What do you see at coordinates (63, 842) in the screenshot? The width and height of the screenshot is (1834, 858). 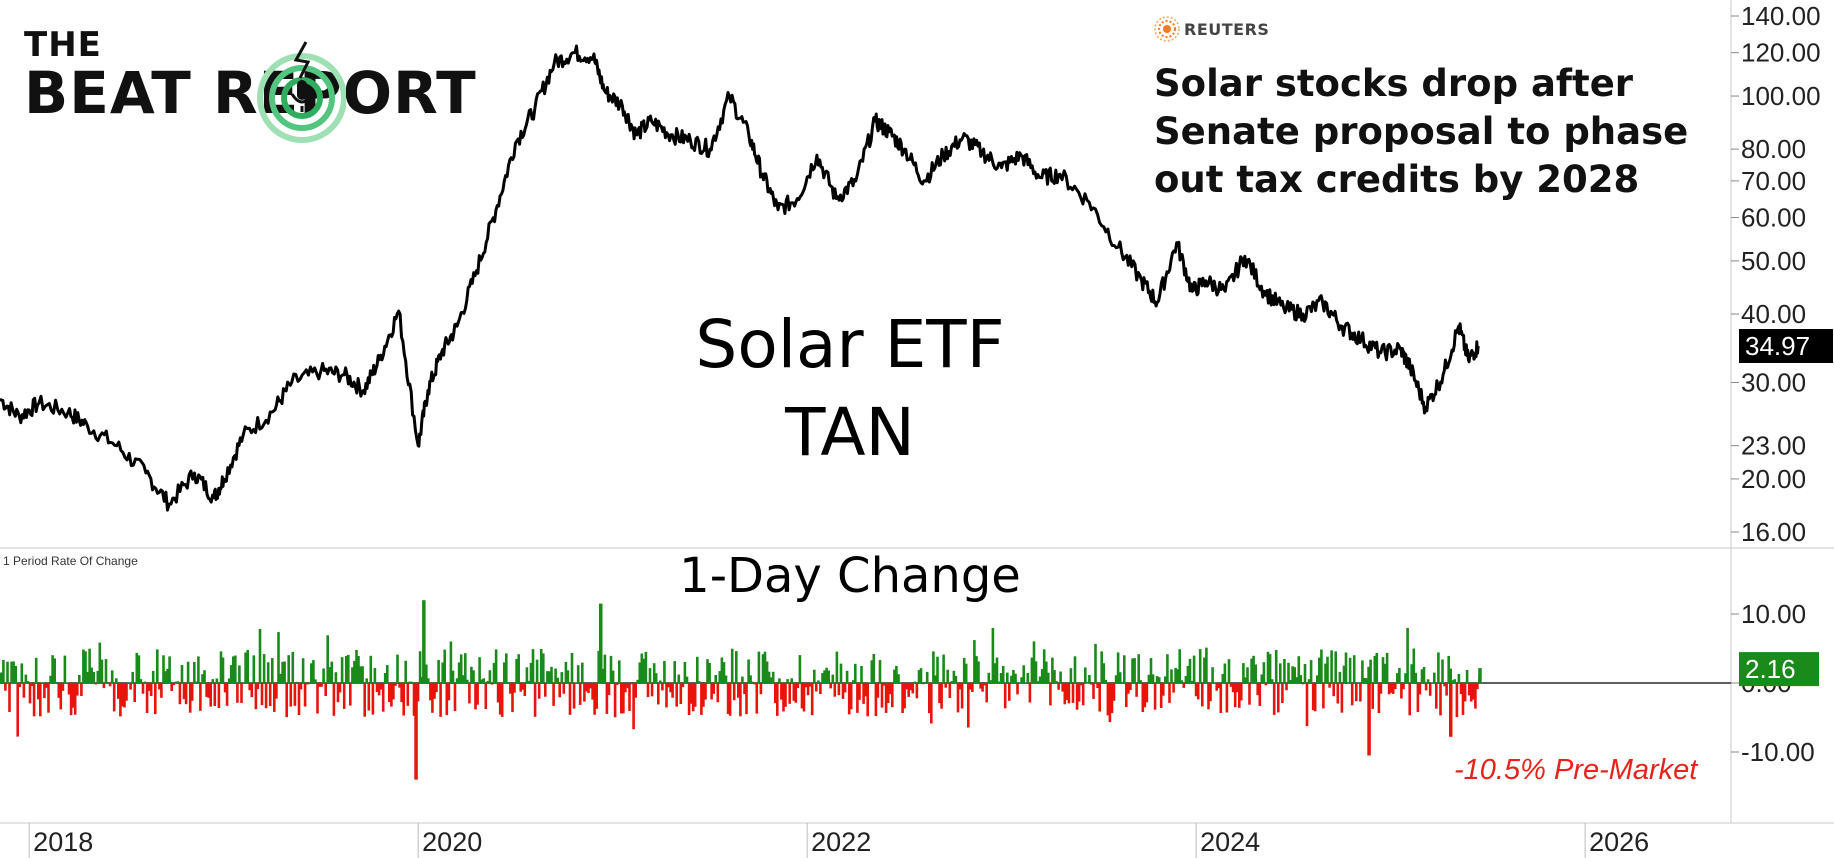 I see `x-tick-label: 2018` at bounding box center [63, 842].